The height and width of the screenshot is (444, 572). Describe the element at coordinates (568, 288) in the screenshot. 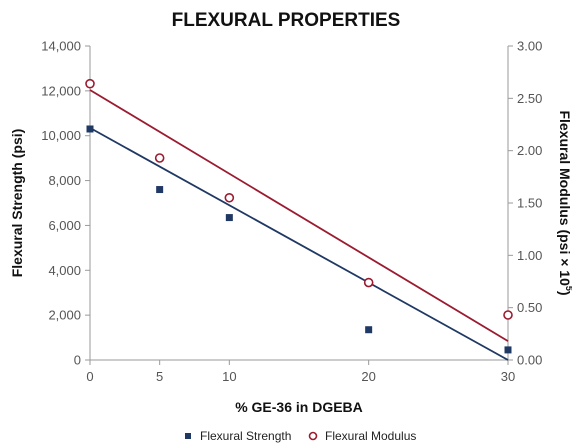

I see `y2-axis-label-superscript: 5` at that location.